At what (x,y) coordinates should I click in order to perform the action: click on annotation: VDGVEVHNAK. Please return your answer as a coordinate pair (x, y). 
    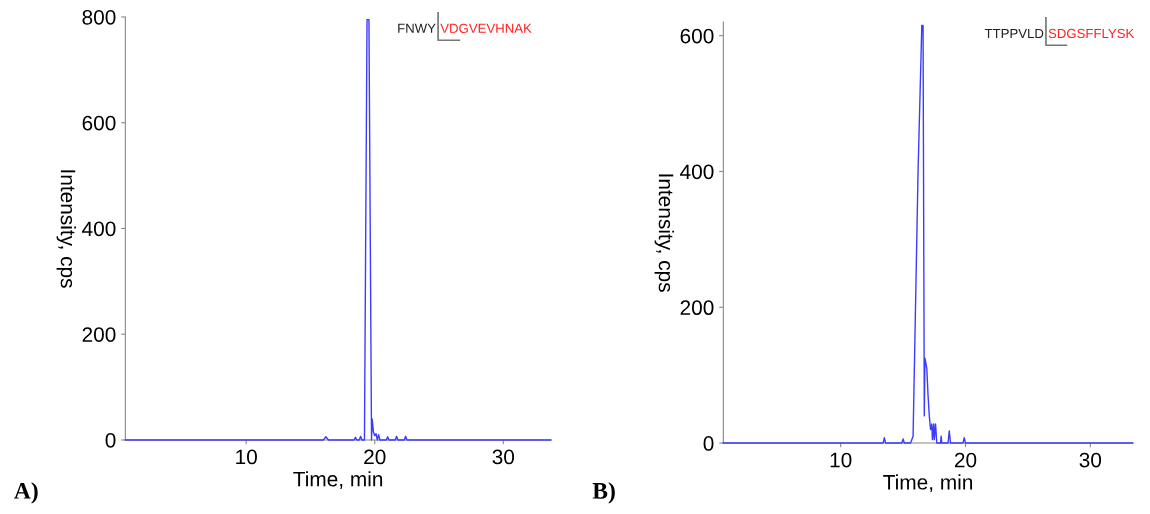
    Looking at the image, I should click on (486, 28).